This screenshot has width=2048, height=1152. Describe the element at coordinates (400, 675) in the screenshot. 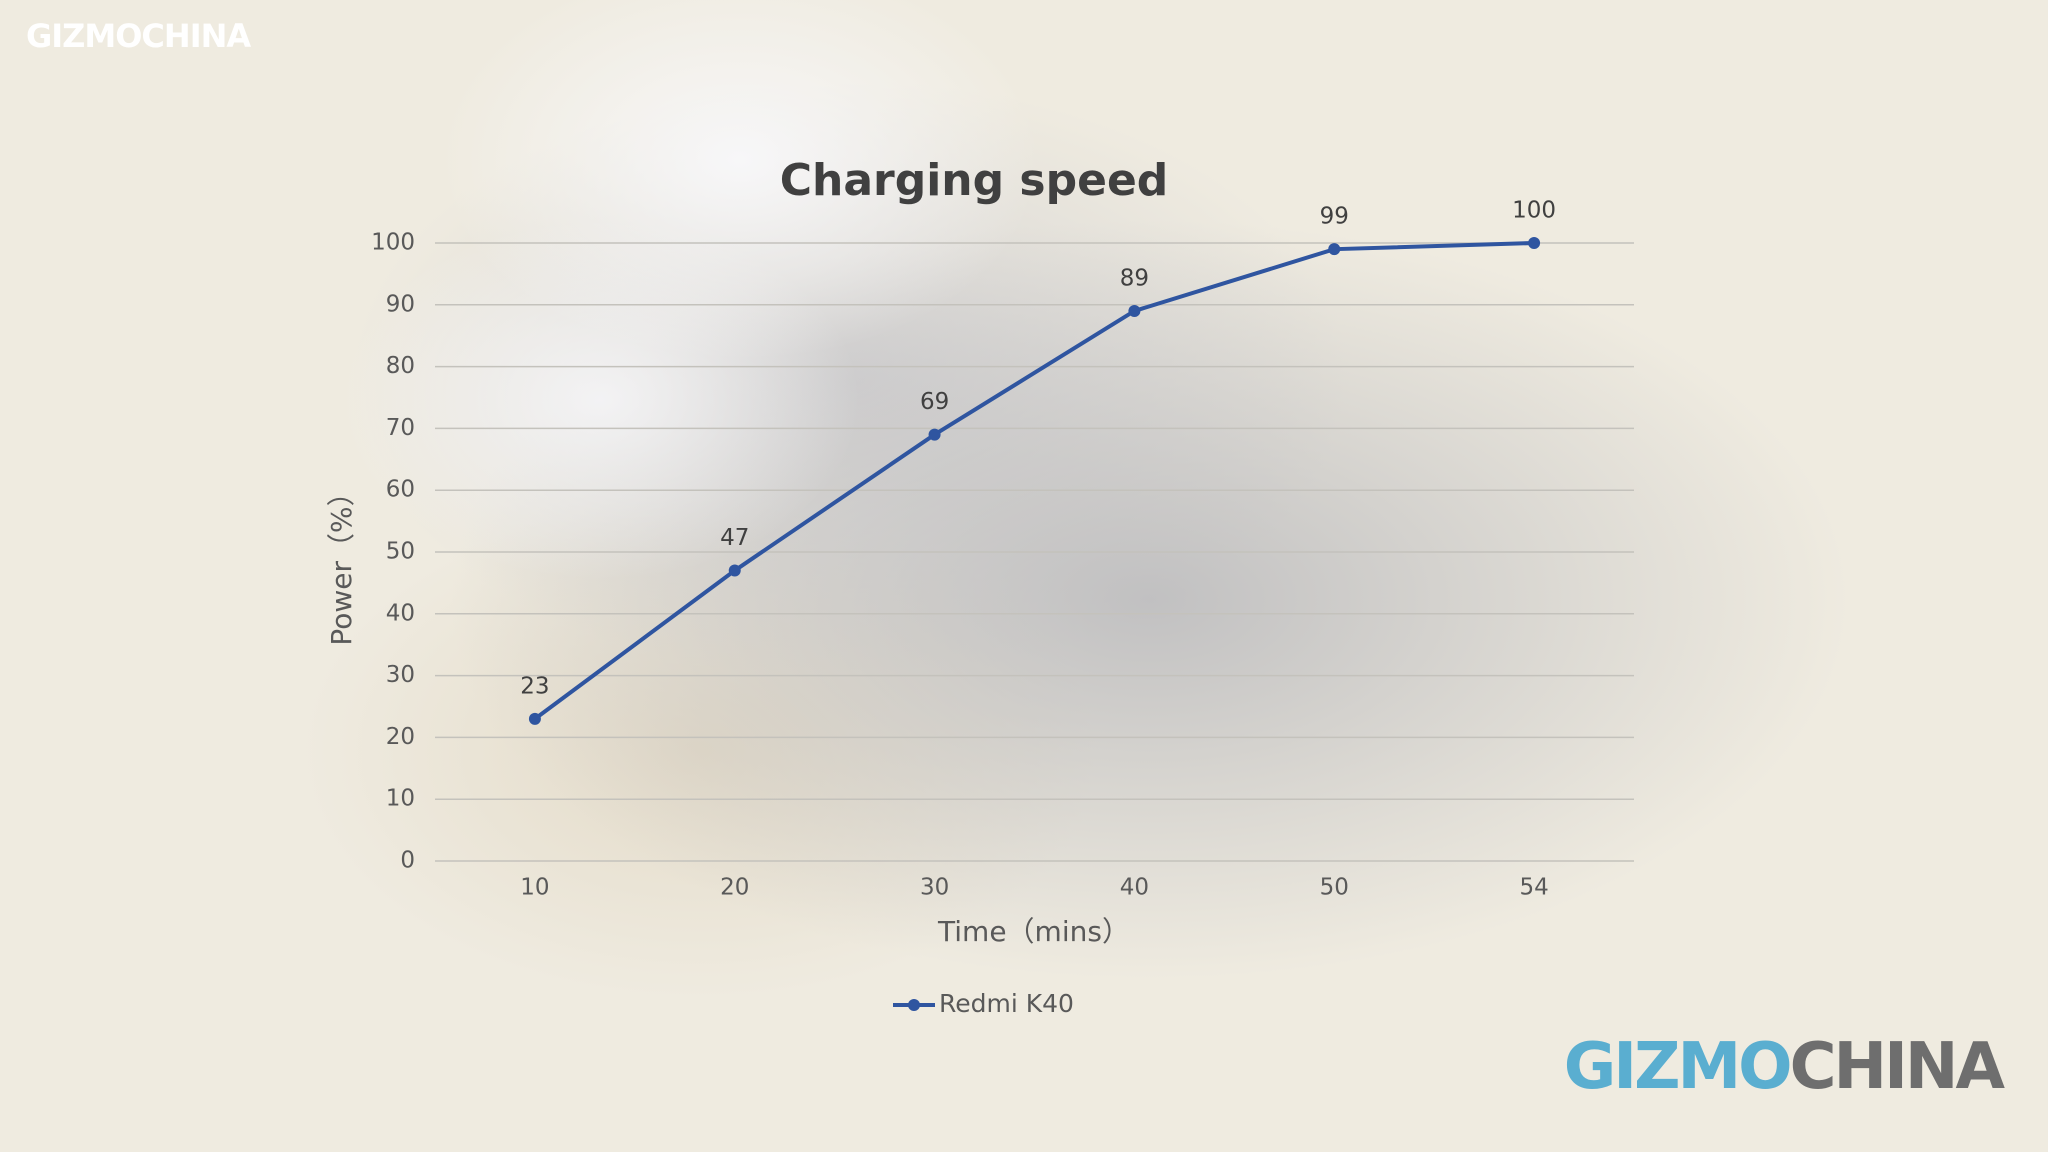

I see `y-tick-label: 30` at that location.